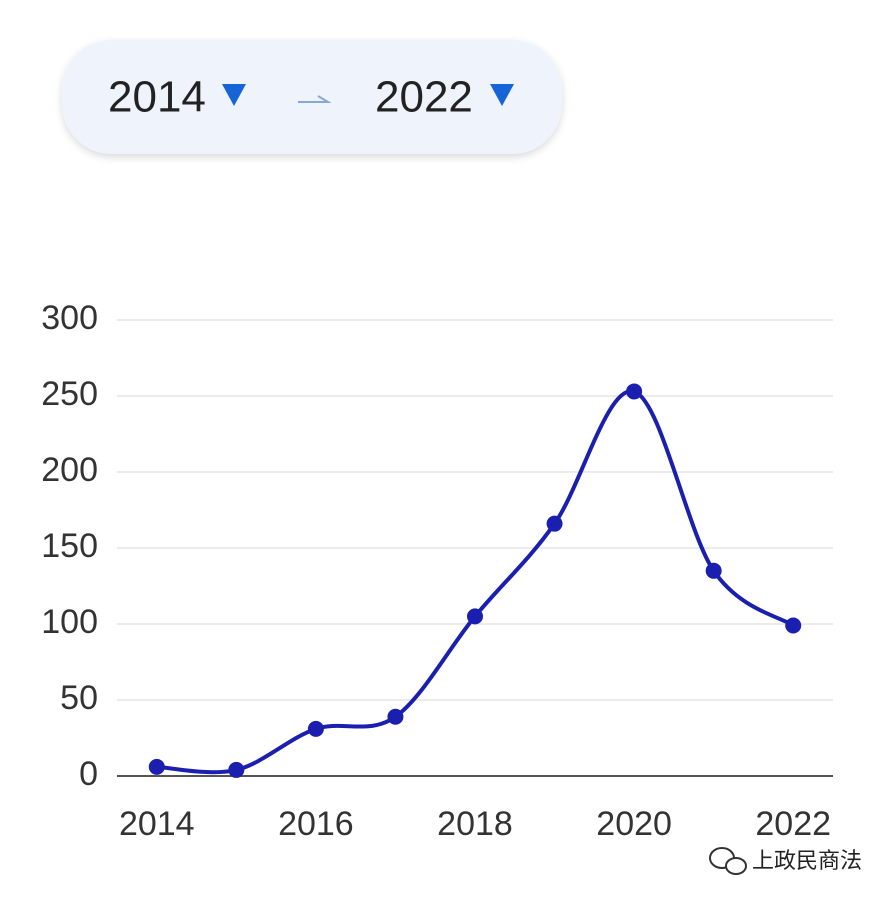 The image size is (888, 900). What do you see at coordinates (157, 824) in the screenshot?
I see `x-tick-label: 2014` at bounding box center [157, 824].